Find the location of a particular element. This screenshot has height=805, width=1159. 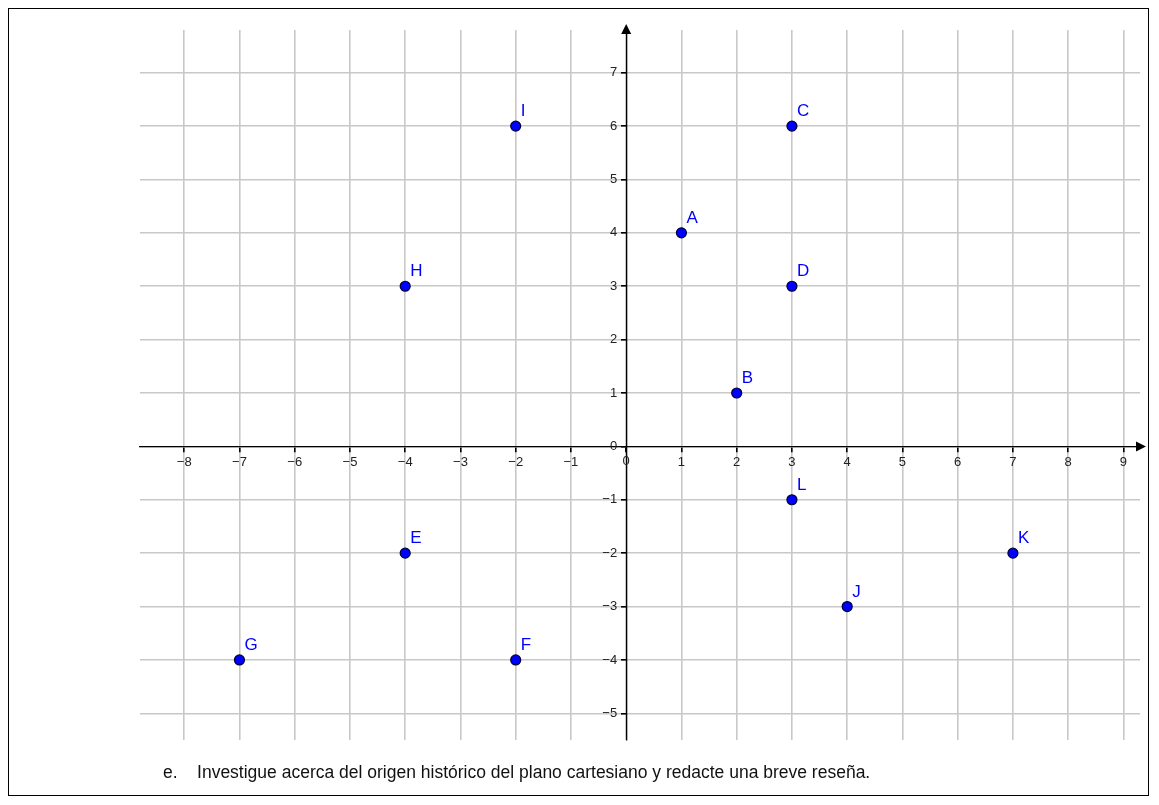

x-tick-label: −5 is located at coordinates (350, 461).